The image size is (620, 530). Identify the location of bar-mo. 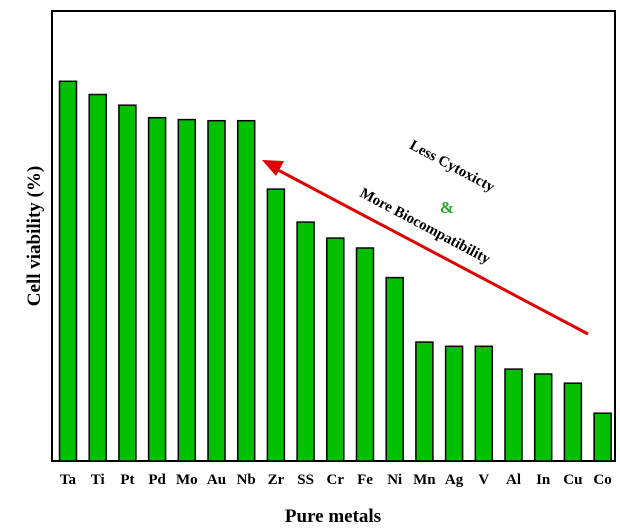
(187, 290).